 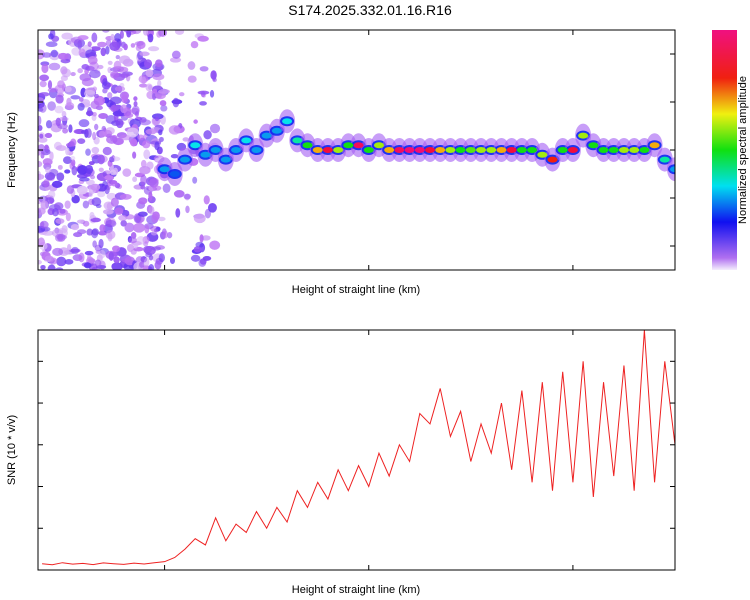 I want to click on colorbar, so click(x=724, y=150).